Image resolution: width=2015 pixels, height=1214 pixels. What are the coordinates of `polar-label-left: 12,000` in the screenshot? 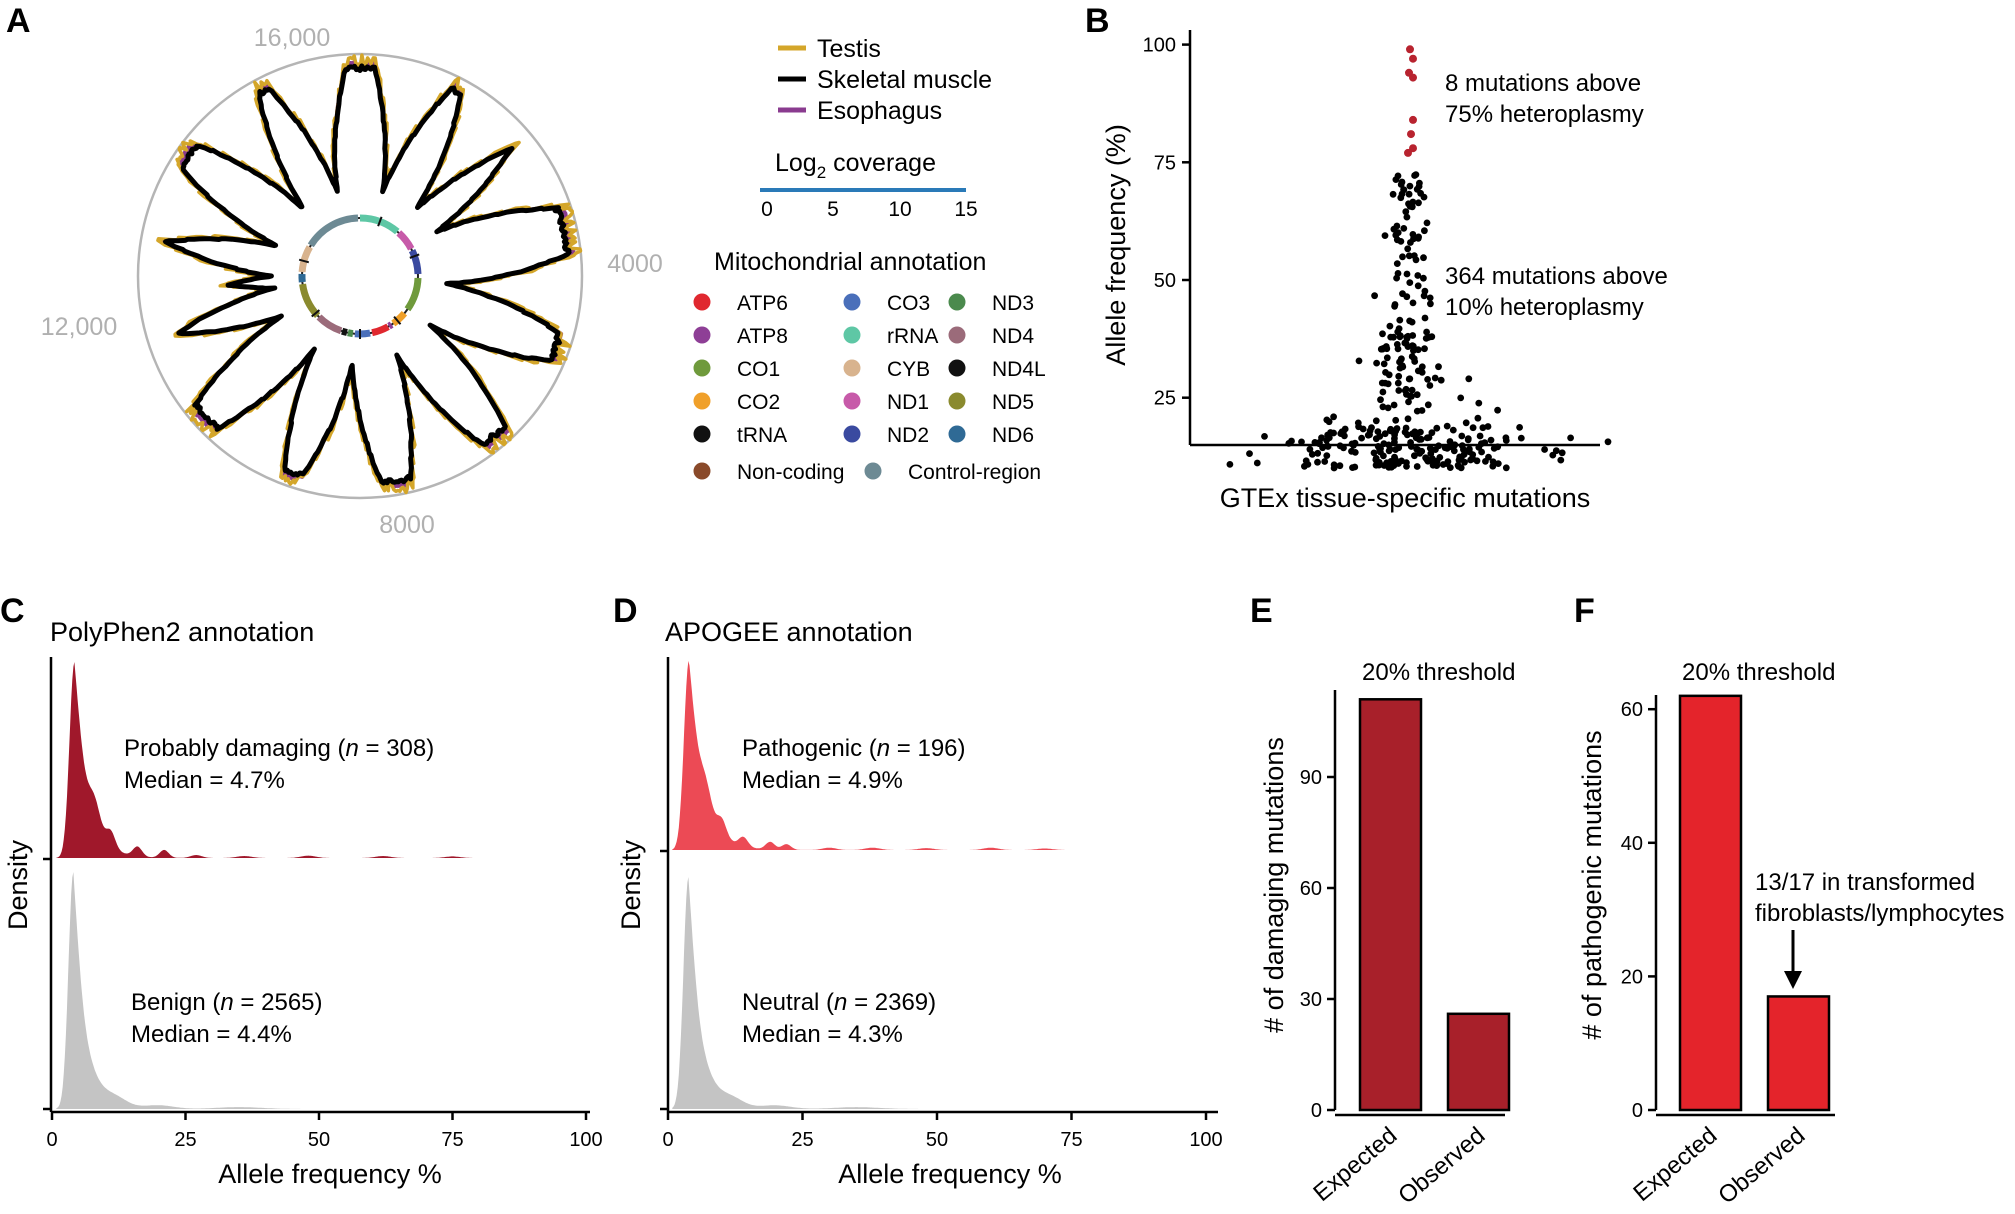 It's located at (79, 327).